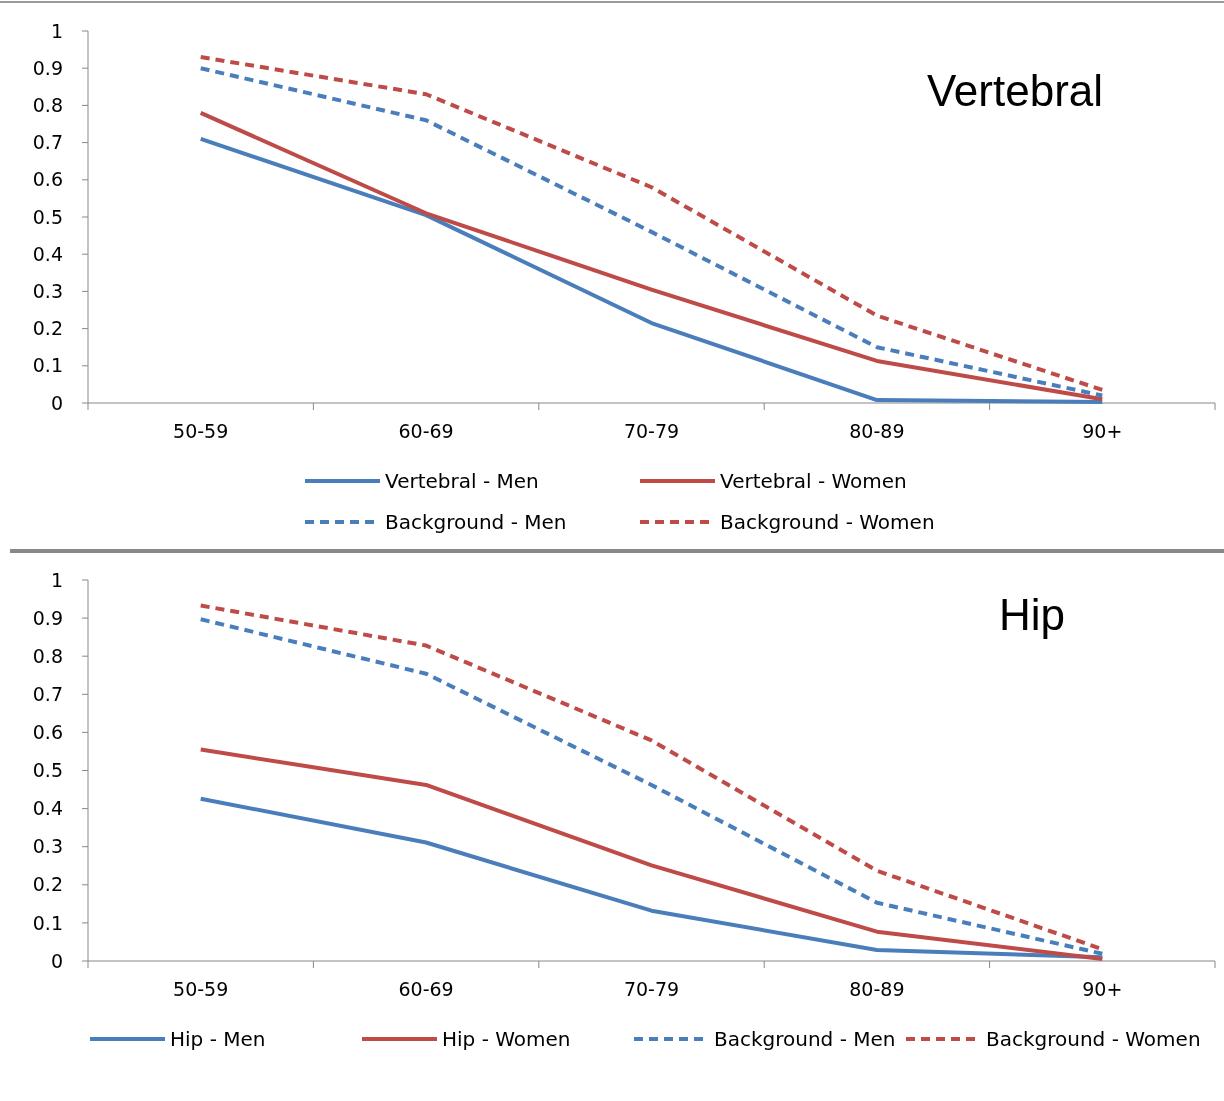  Describe the element at coordinates (1032, 614) in the screenshot. I see `chart-title: Hip` at that location.